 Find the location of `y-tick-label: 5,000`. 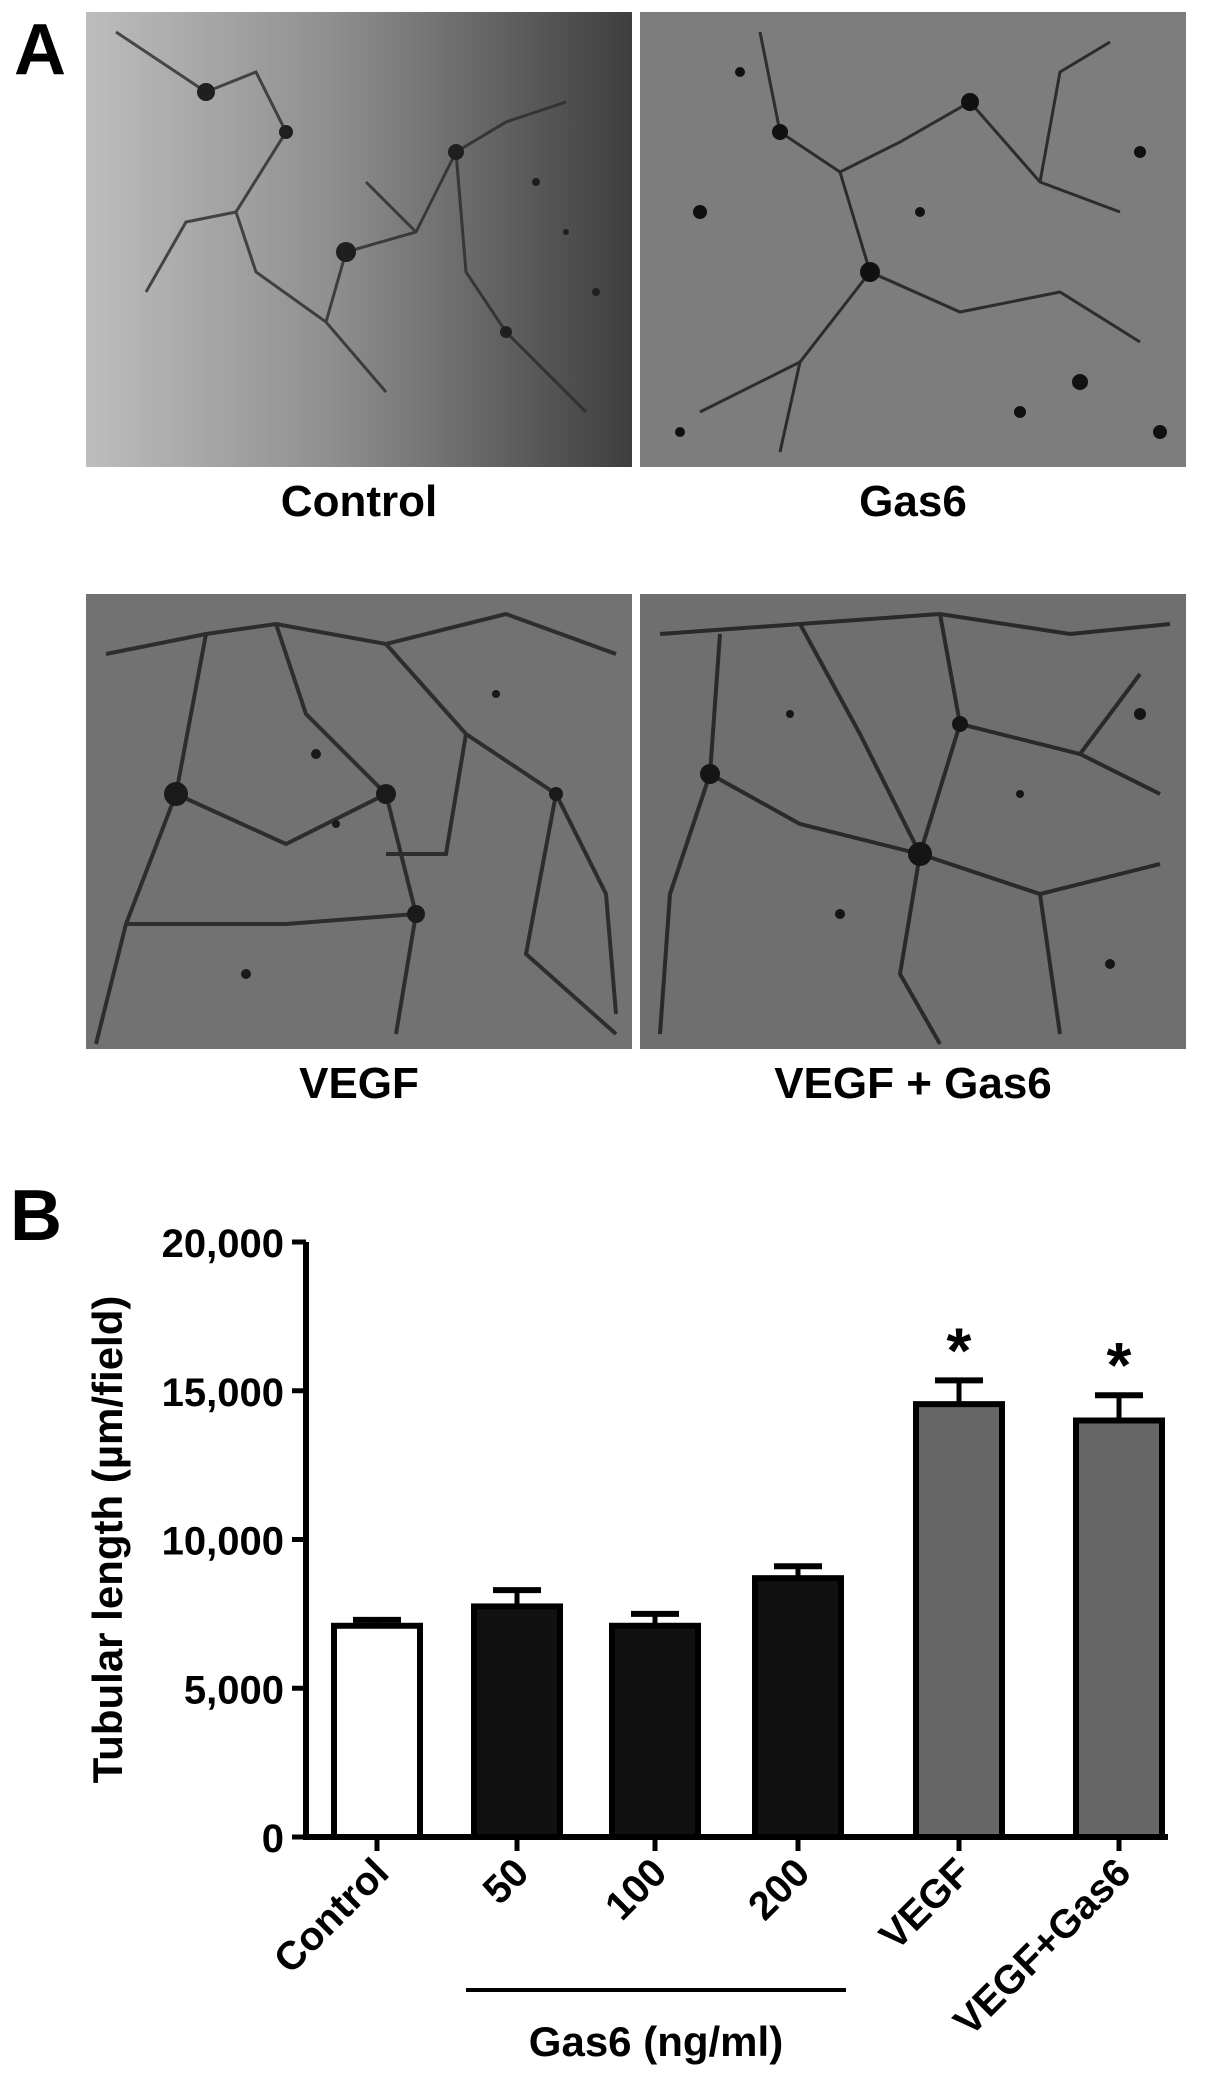

y-tick-label: 5,000 is located at coordinates (234, 1690).